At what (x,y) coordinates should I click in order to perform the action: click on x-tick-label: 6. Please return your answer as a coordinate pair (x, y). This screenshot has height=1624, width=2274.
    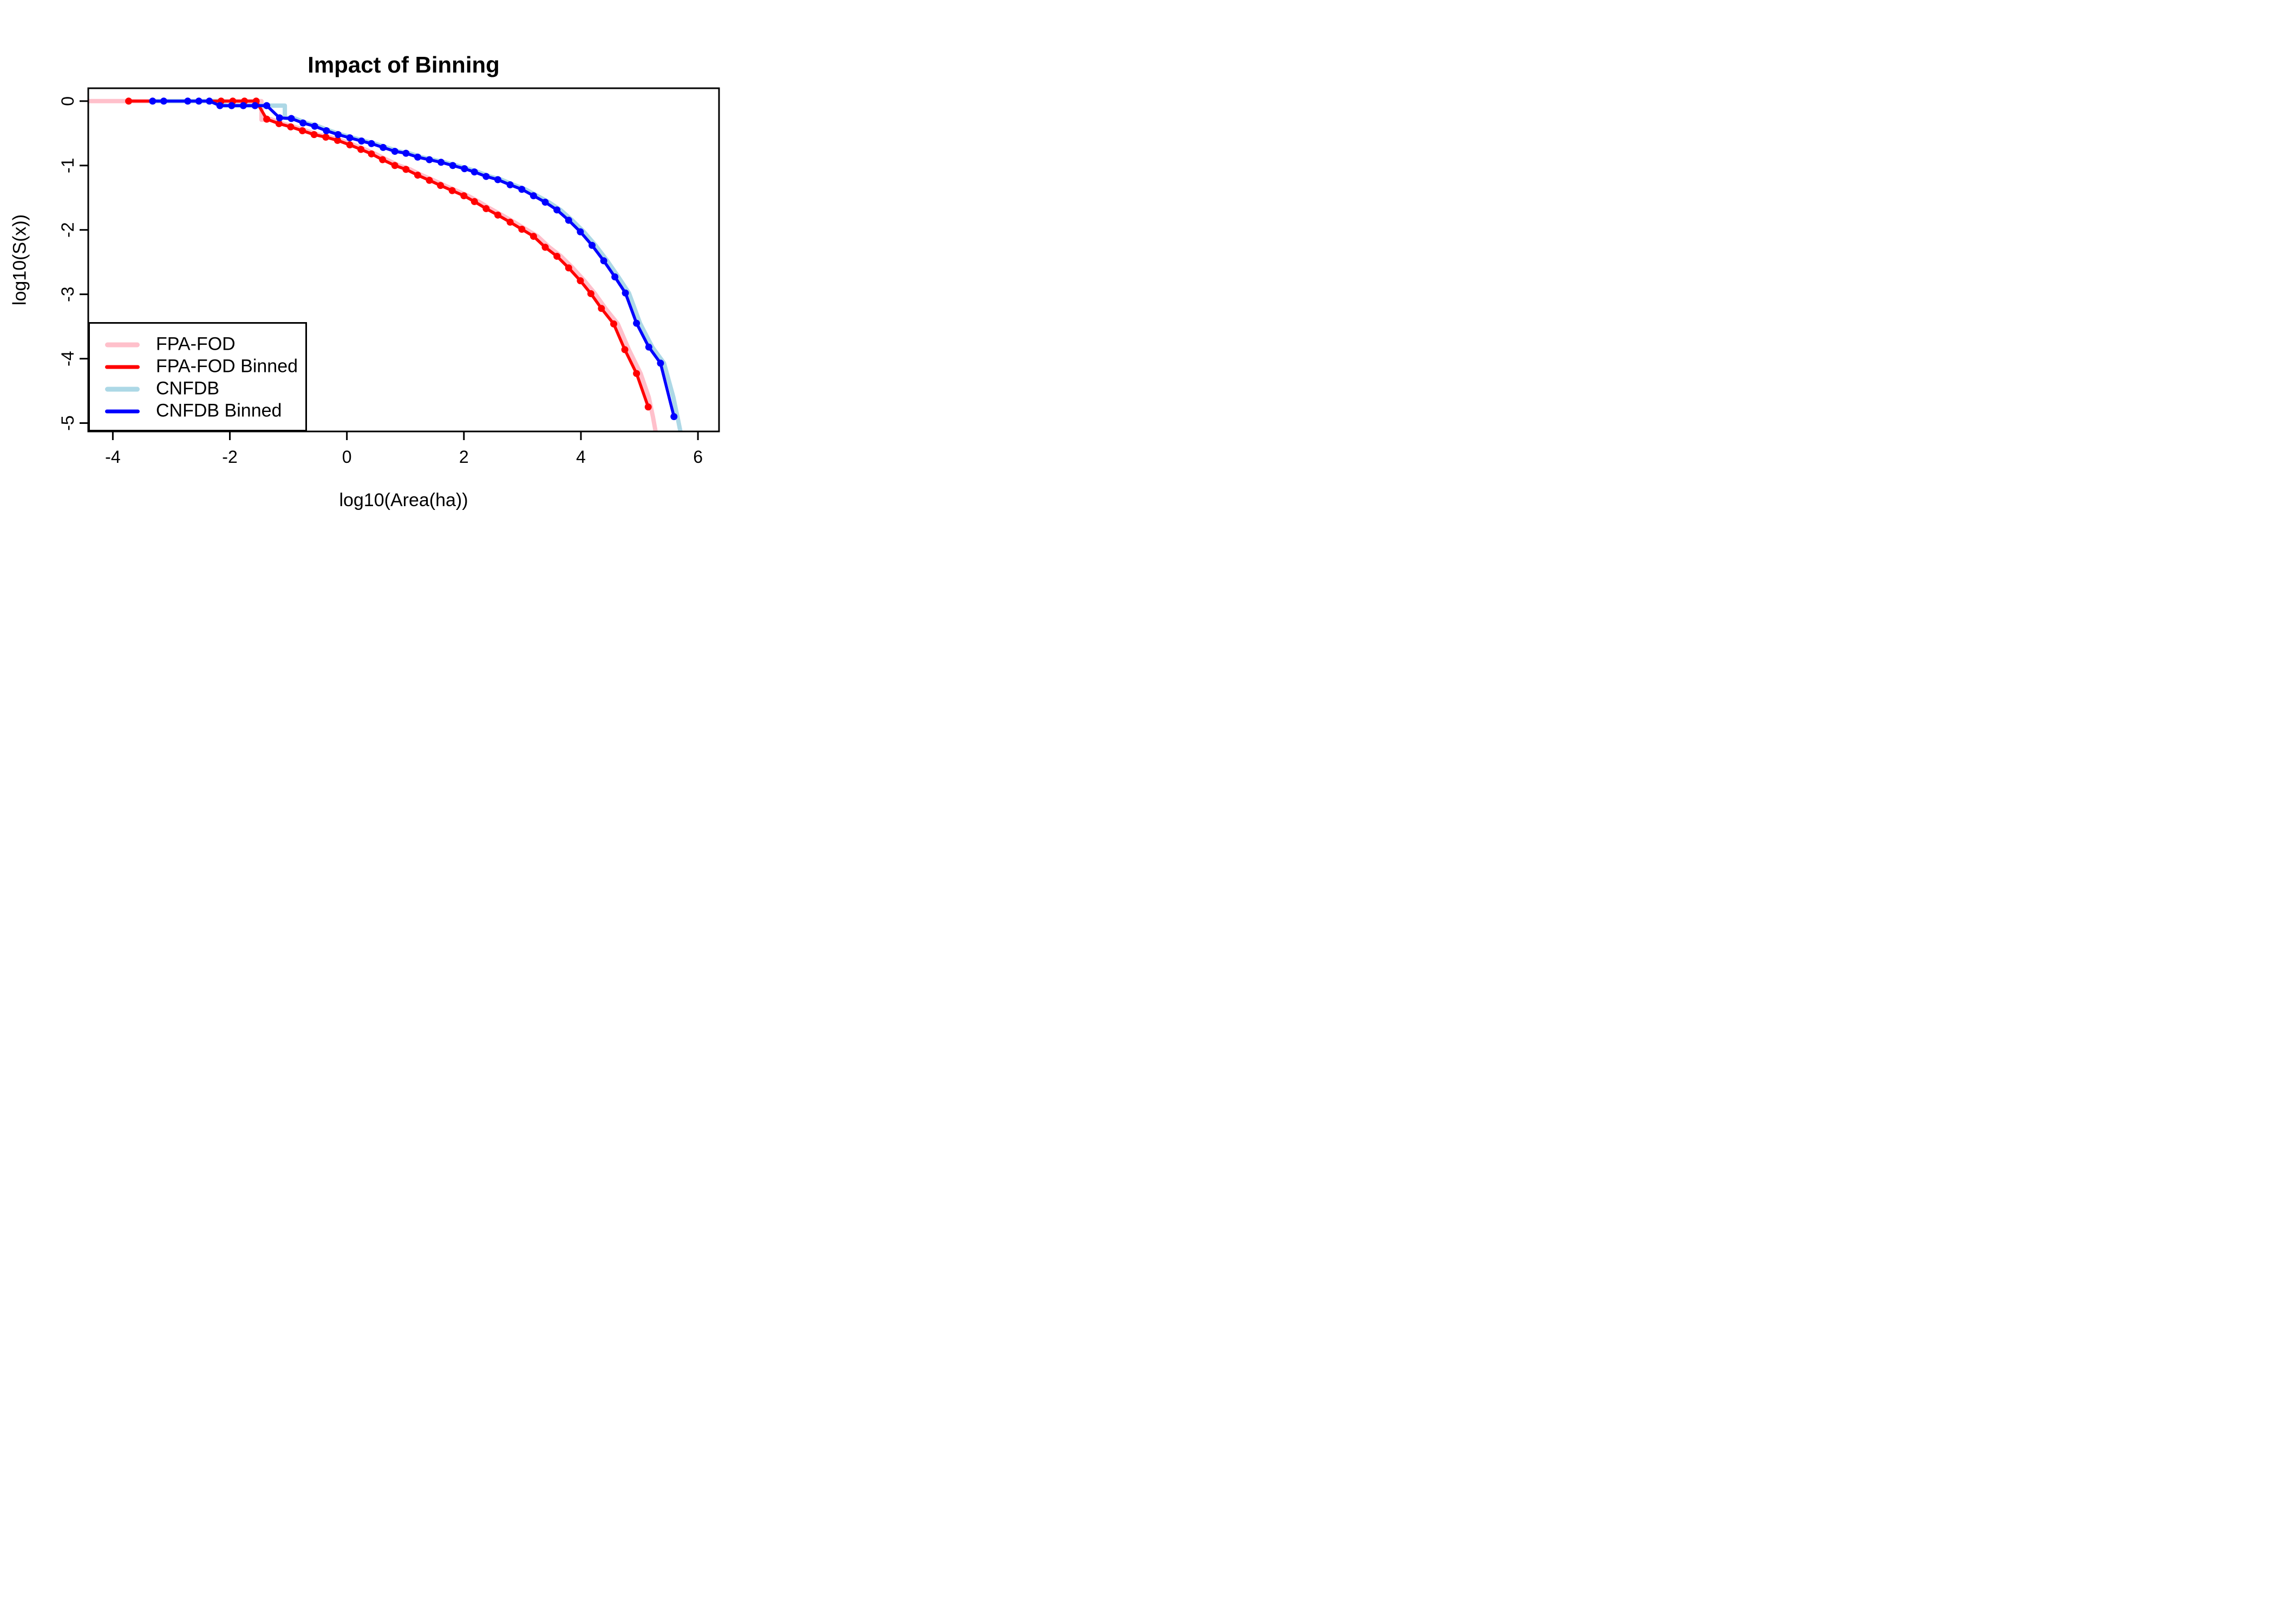
    Looking at the image, I should click on (698, 457).